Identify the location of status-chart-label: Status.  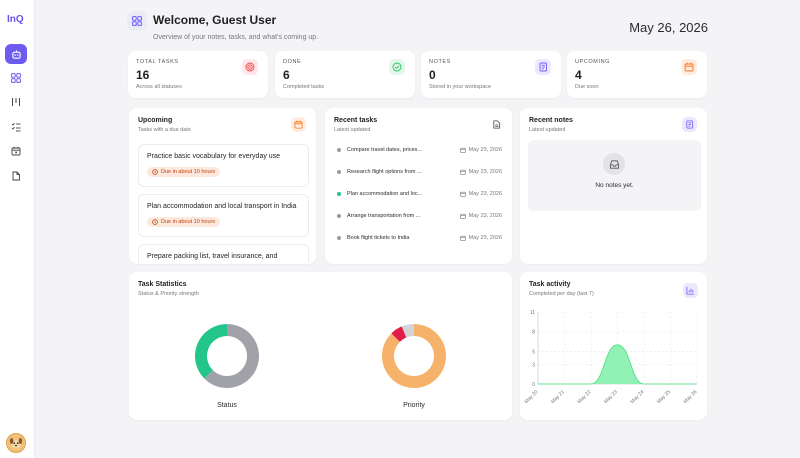
(227, 405).